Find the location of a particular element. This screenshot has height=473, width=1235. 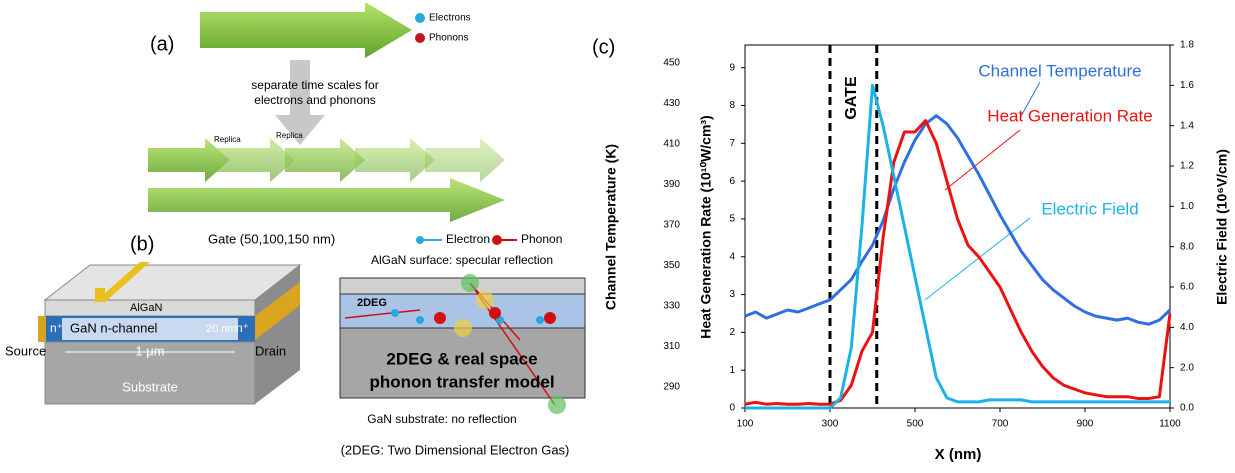

legend: Phonon is located at coordinates (541, 239).